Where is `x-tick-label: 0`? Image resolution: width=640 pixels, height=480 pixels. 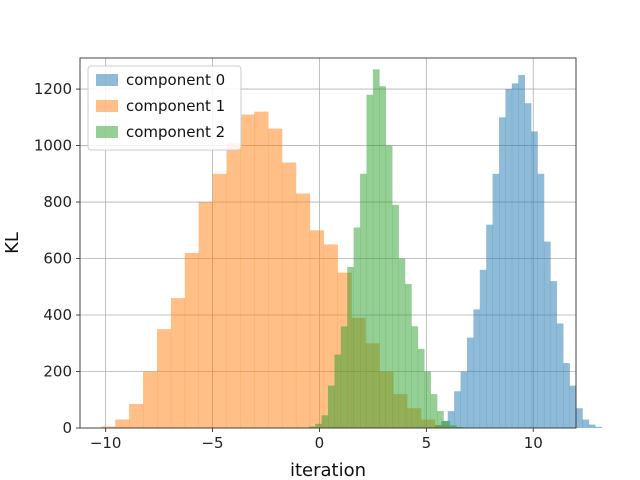
x-tick-label: 0 is located at coordinates (320, 443).